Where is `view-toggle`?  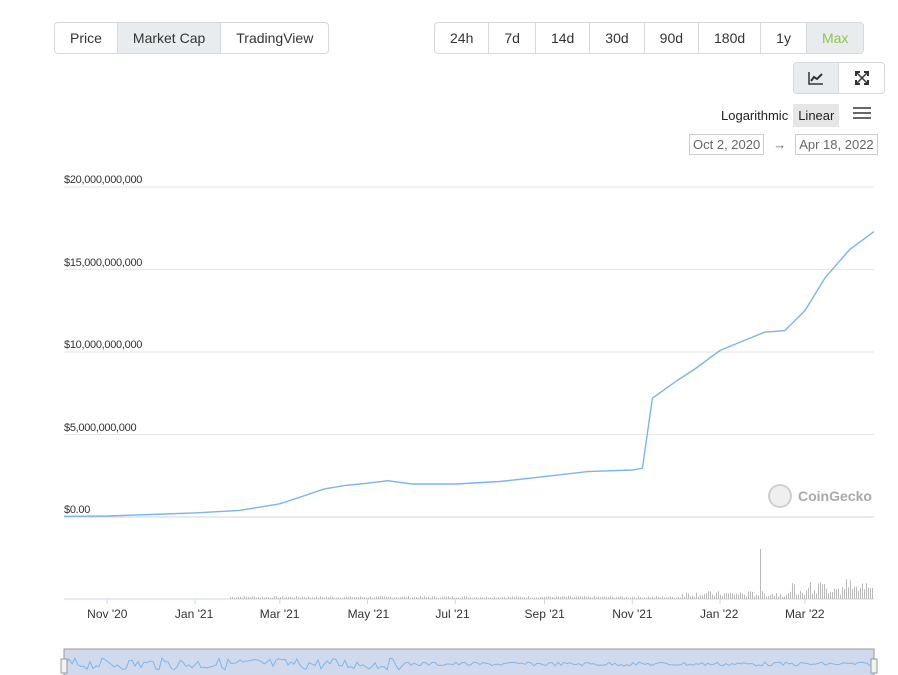 view-toggle is located at coordinates (839, 78).